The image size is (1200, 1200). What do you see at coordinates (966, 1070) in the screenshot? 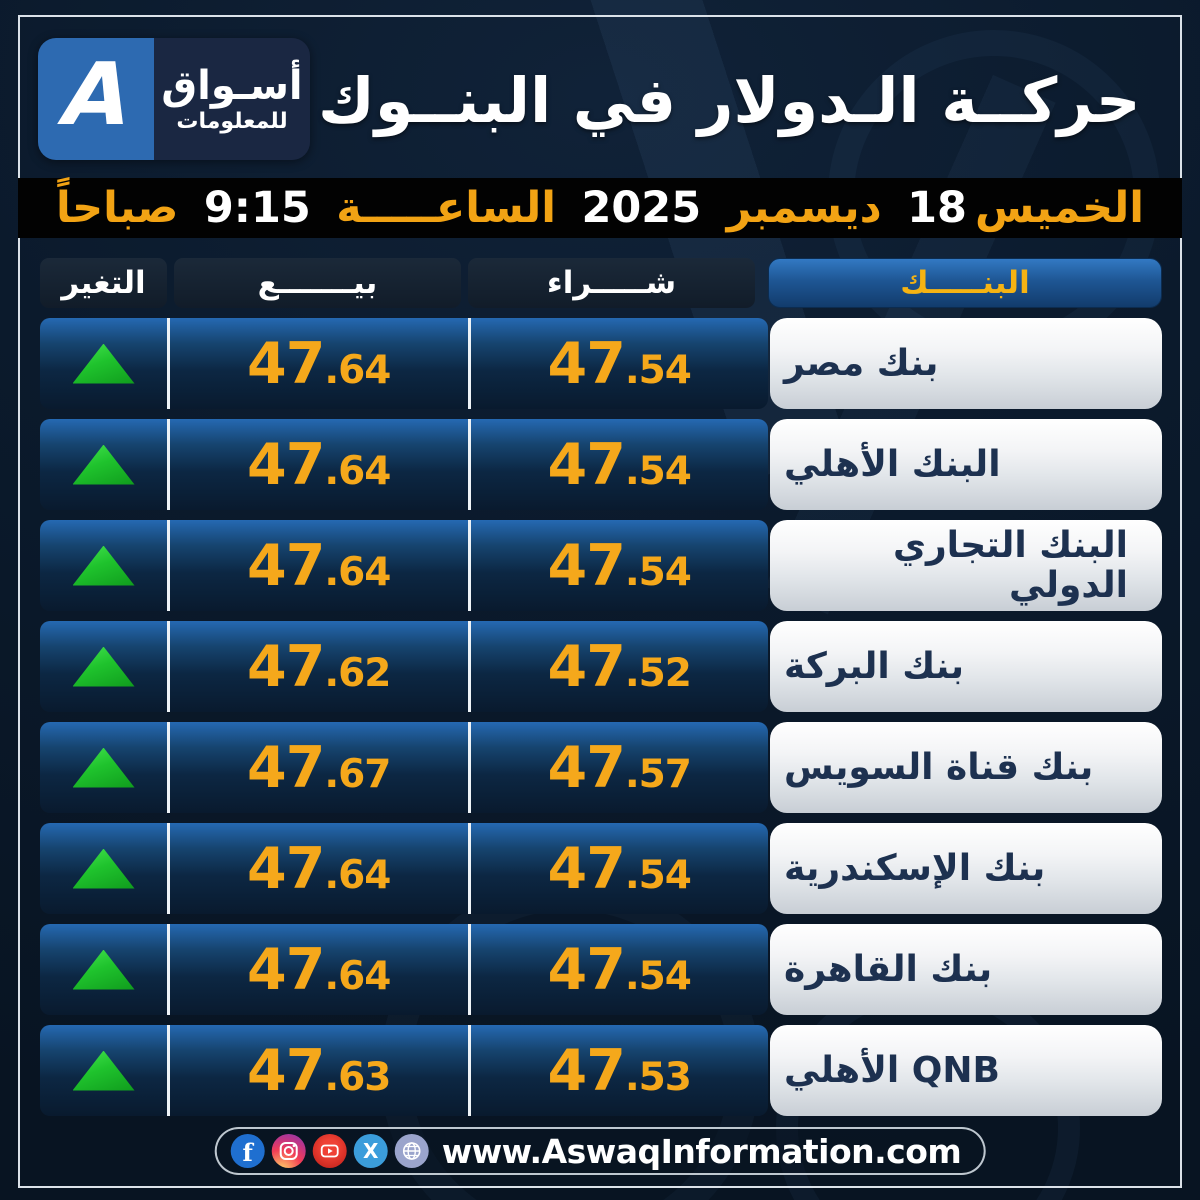
I see `bank-panel: QNB الأهلي` at bounding box center [966, 1070].